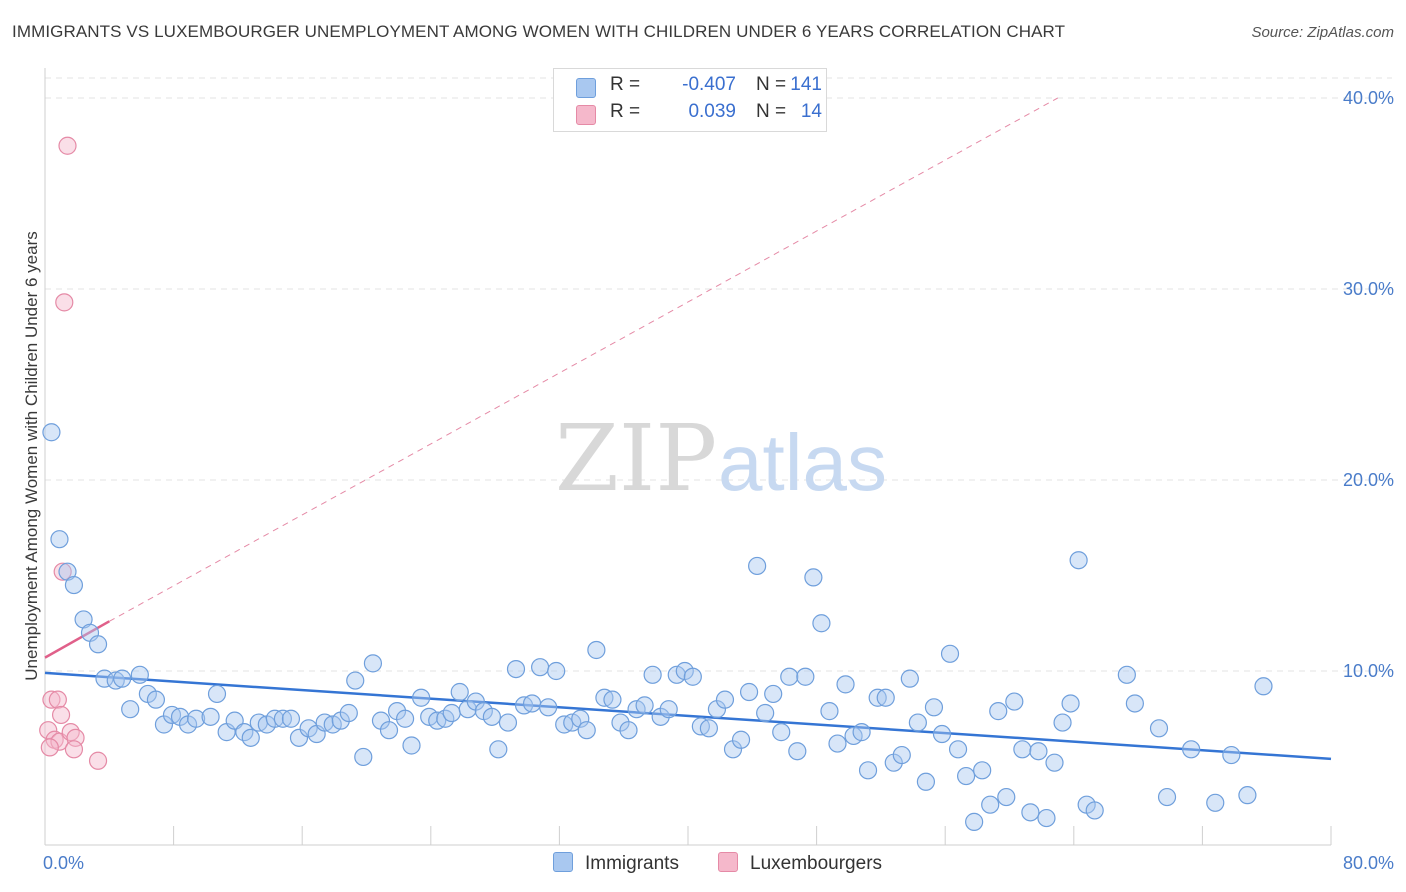  I want to click on y-tick-label-10: 10.0%, so click(1368, 671).